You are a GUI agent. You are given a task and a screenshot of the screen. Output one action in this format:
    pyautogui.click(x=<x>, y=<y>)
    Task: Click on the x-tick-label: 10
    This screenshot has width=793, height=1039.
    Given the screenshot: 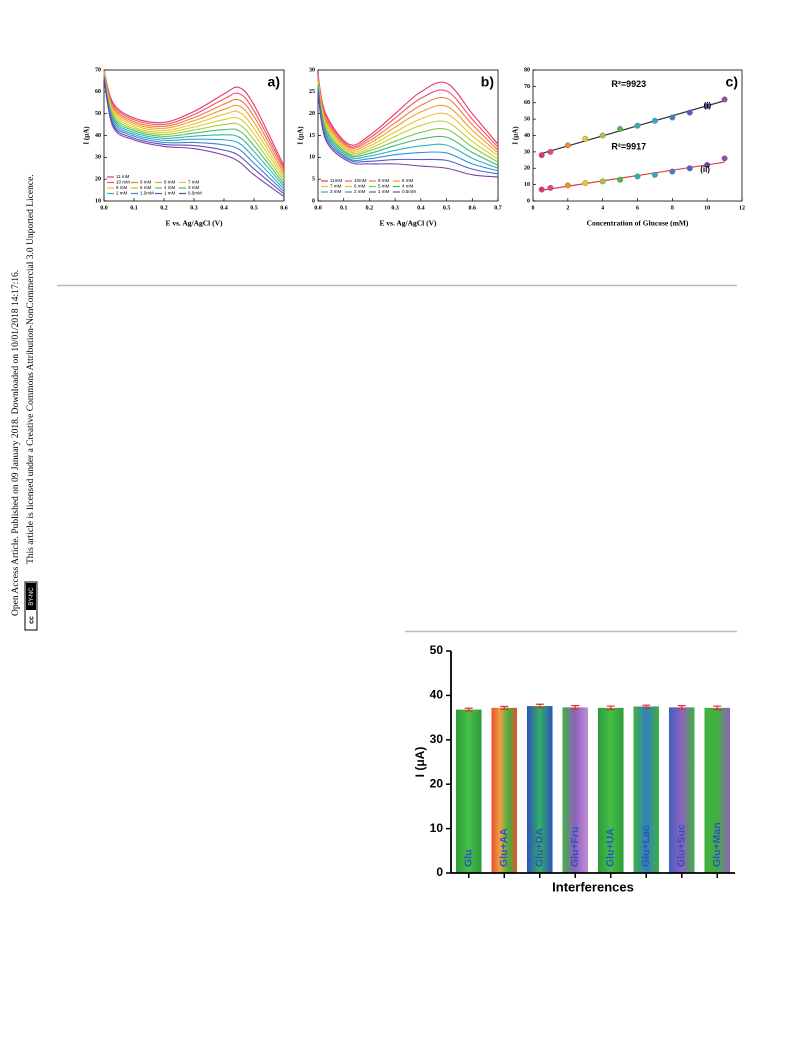 What is the action you would take?
    pyautogui.click(x=707, y=208)
    